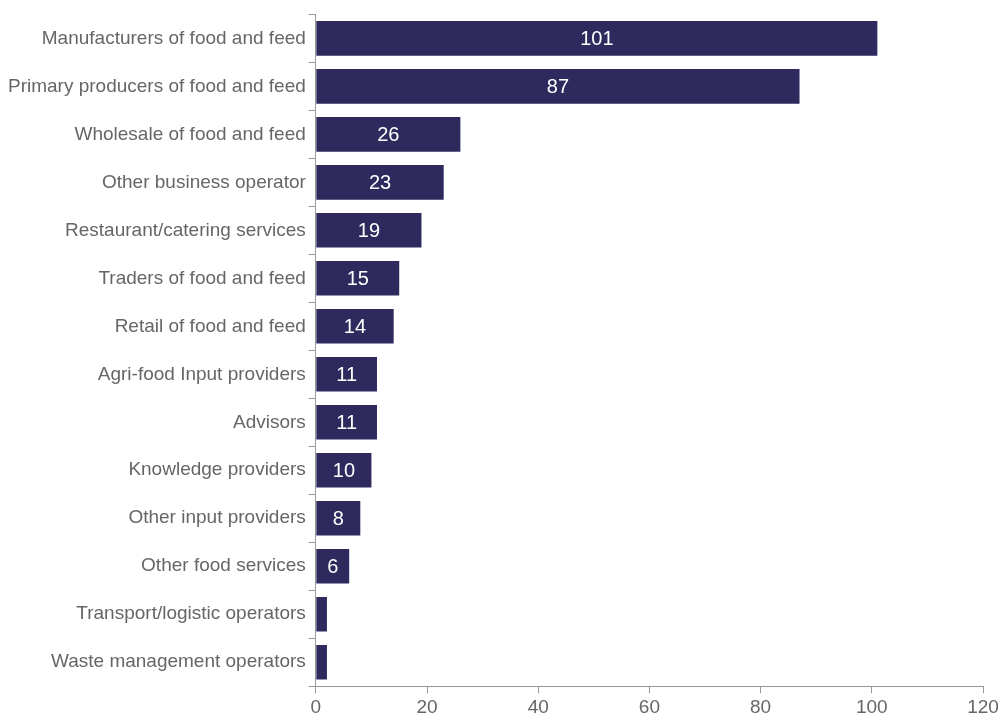  I want to click on data-label: 15, so click(357, 277).